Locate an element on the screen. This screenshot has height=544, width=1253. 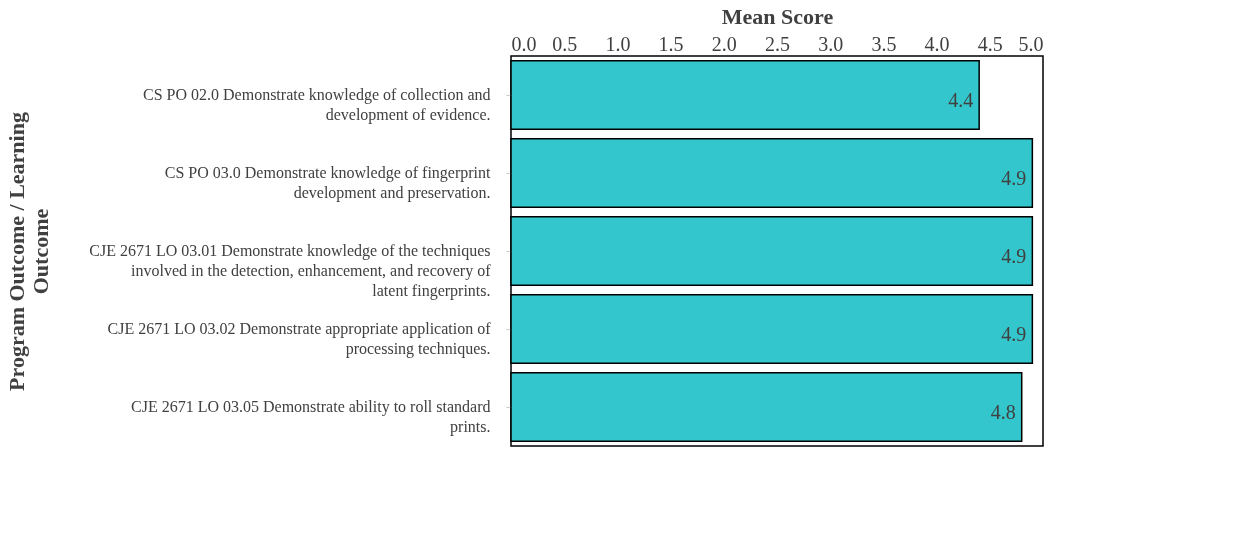
x-tick-label: 0.5 is located at coordinates (565, 43).